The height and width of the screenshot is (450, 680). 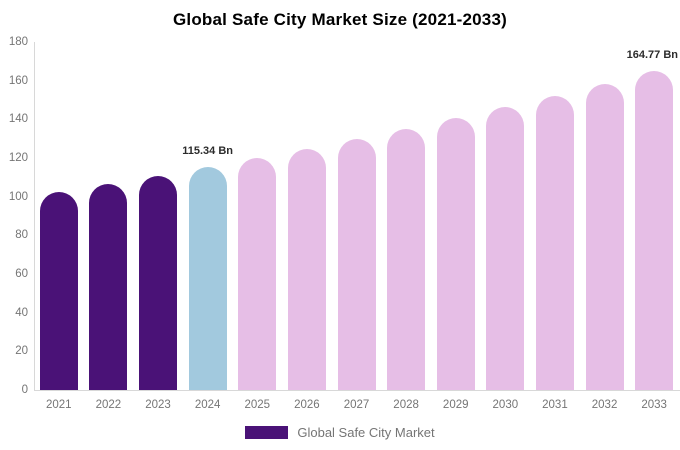 I want to click on y-tick-label-120: 120, so click(x=18, y=158).